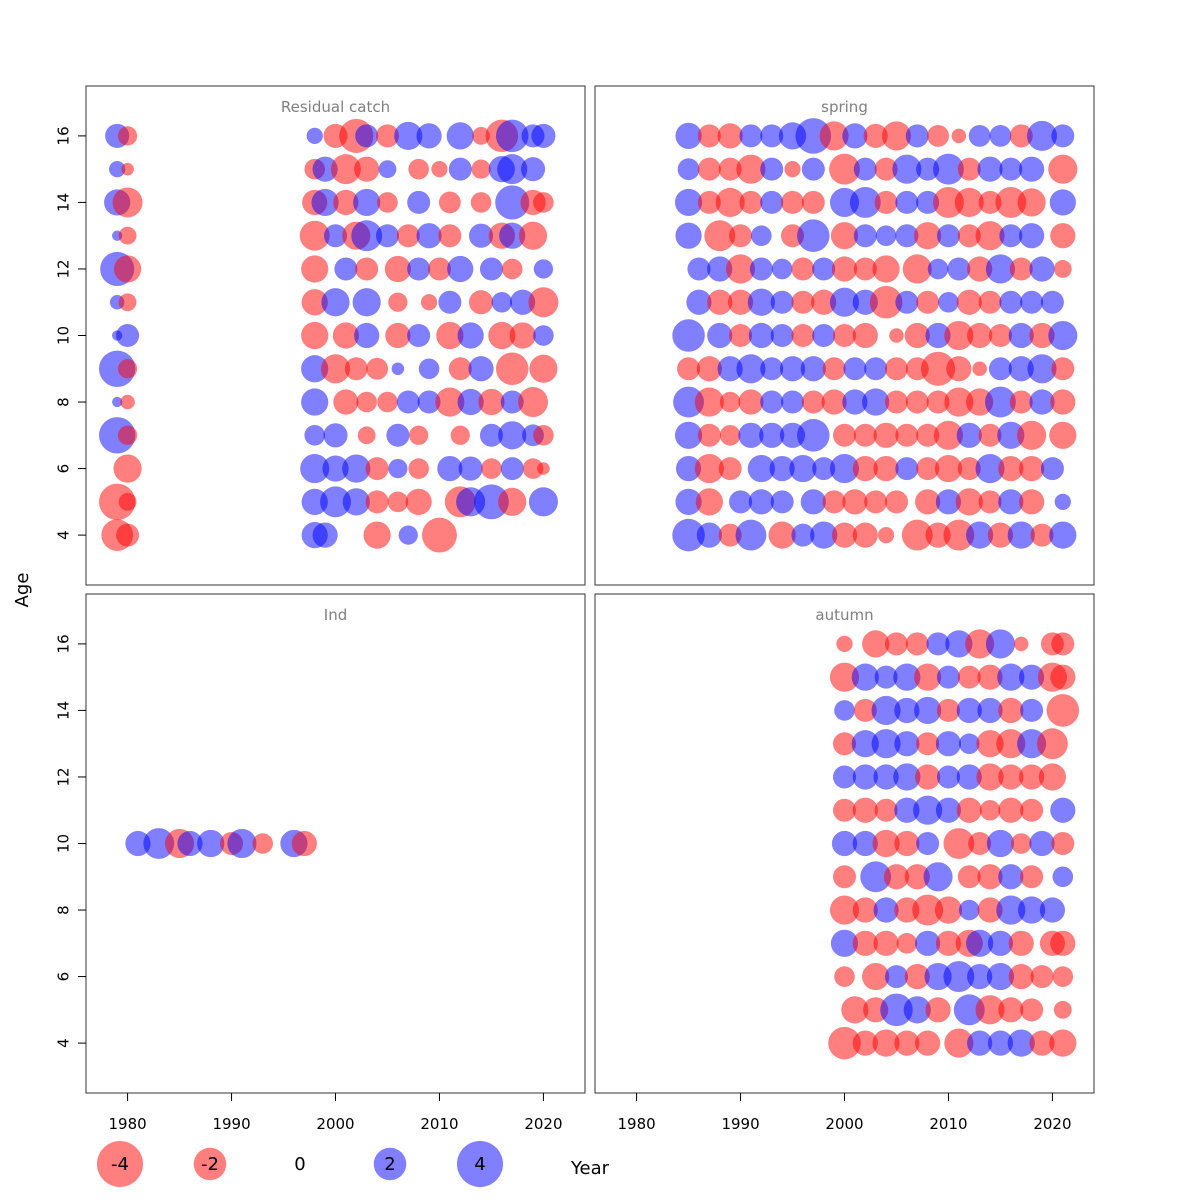  I want to click on legend-item: -2, so click(210, 1164).